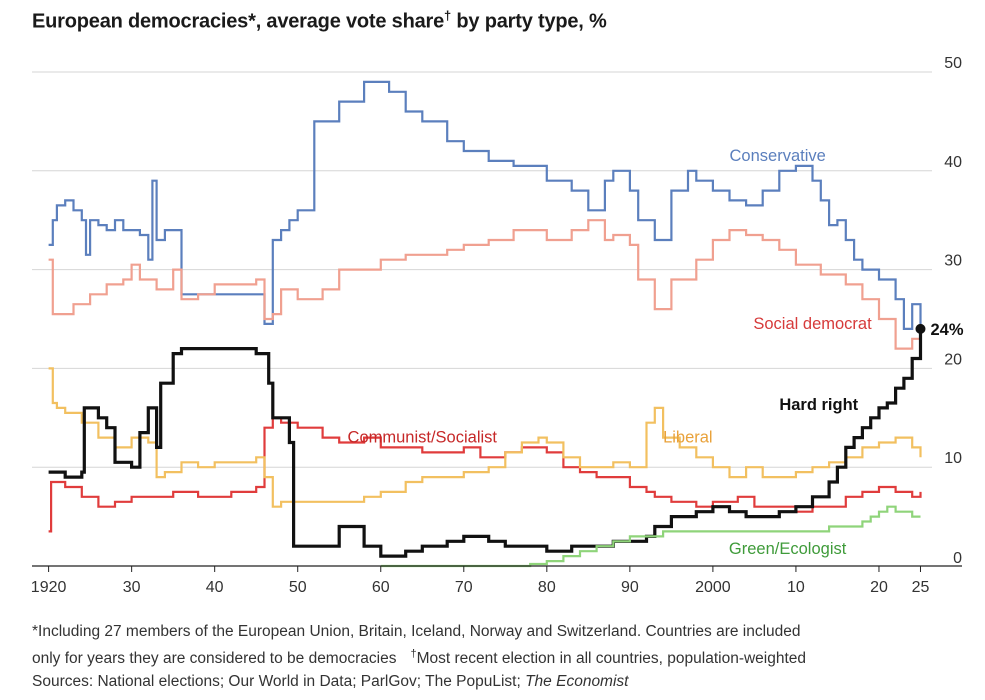 Image resolution: width=985 pixels, height=700 pixels. Describe the element at coordinates (953, 63) in the screenshot. I see `y-tick-label: 50` at that location.